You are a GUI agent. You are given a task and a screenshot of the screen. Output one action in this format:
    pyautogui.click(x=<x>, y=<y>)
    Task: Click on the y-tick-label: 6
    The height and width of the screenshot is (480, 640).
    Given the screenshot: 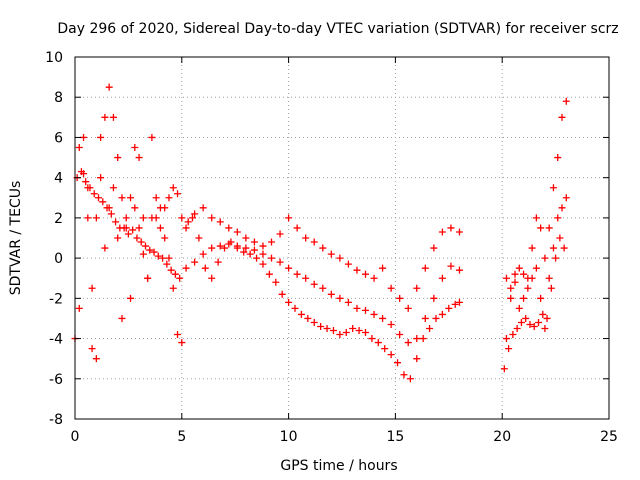 What is the action you would take?
    pyautogui.click(x=58, y=138)
    